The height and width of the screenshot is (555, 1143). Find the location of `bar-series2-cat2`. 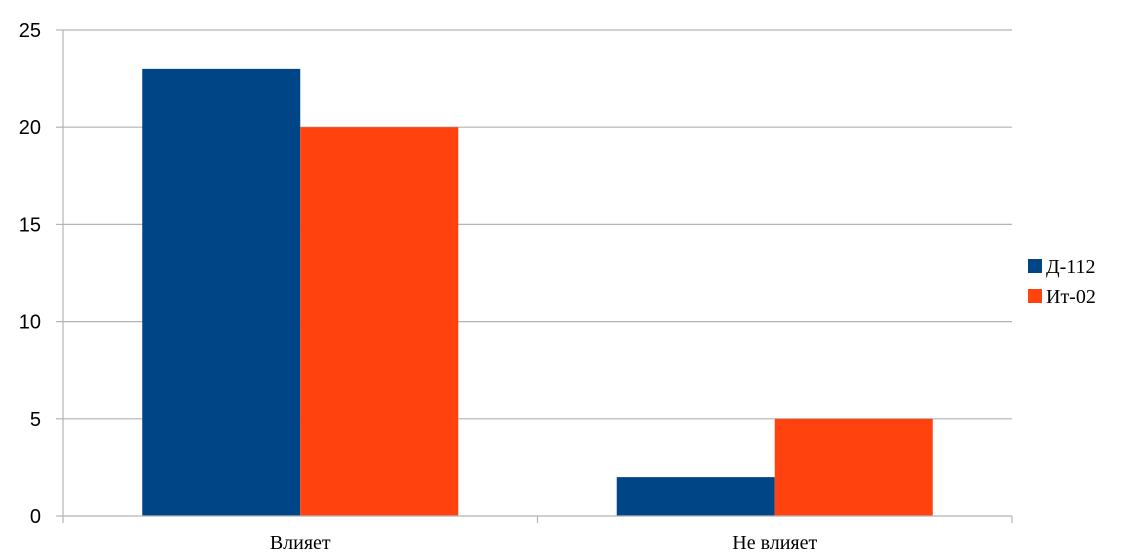

bar-series2-cat2 is located at coordinates (853, 467).